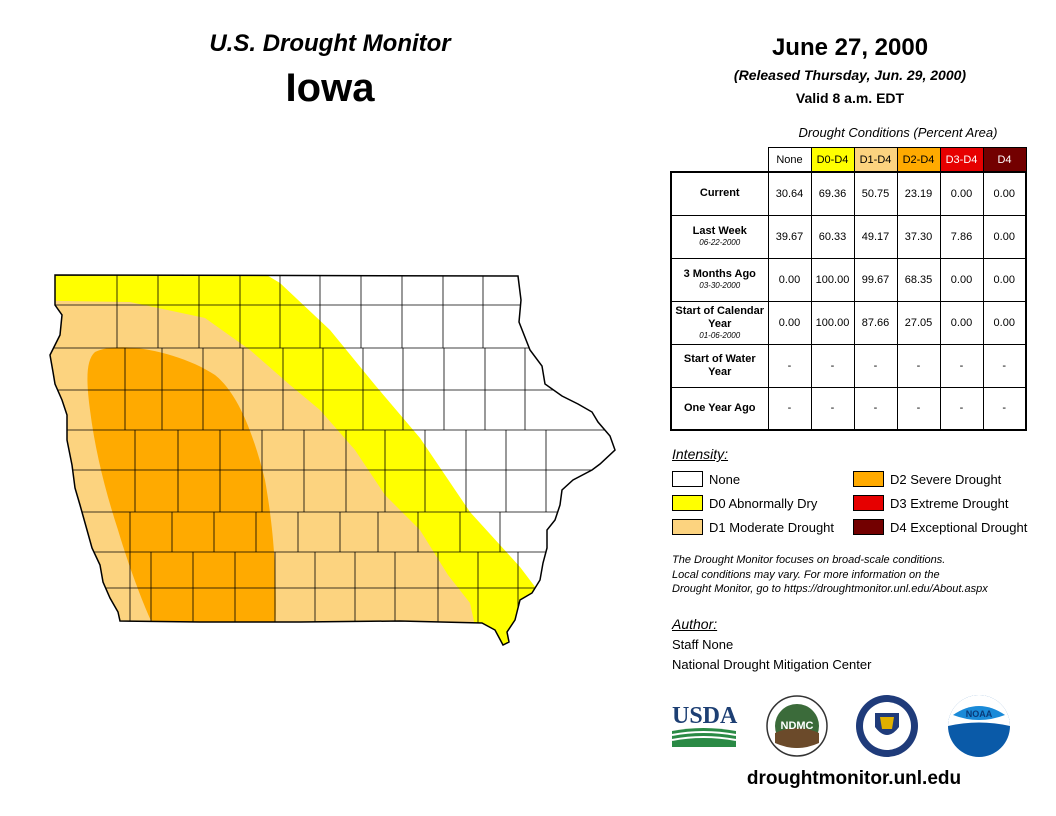 This screenshot has height=816, width=1056. Describe the element at coordinates (918, 279) in the screenshot. I see `table-cell: 68.35` at that location.